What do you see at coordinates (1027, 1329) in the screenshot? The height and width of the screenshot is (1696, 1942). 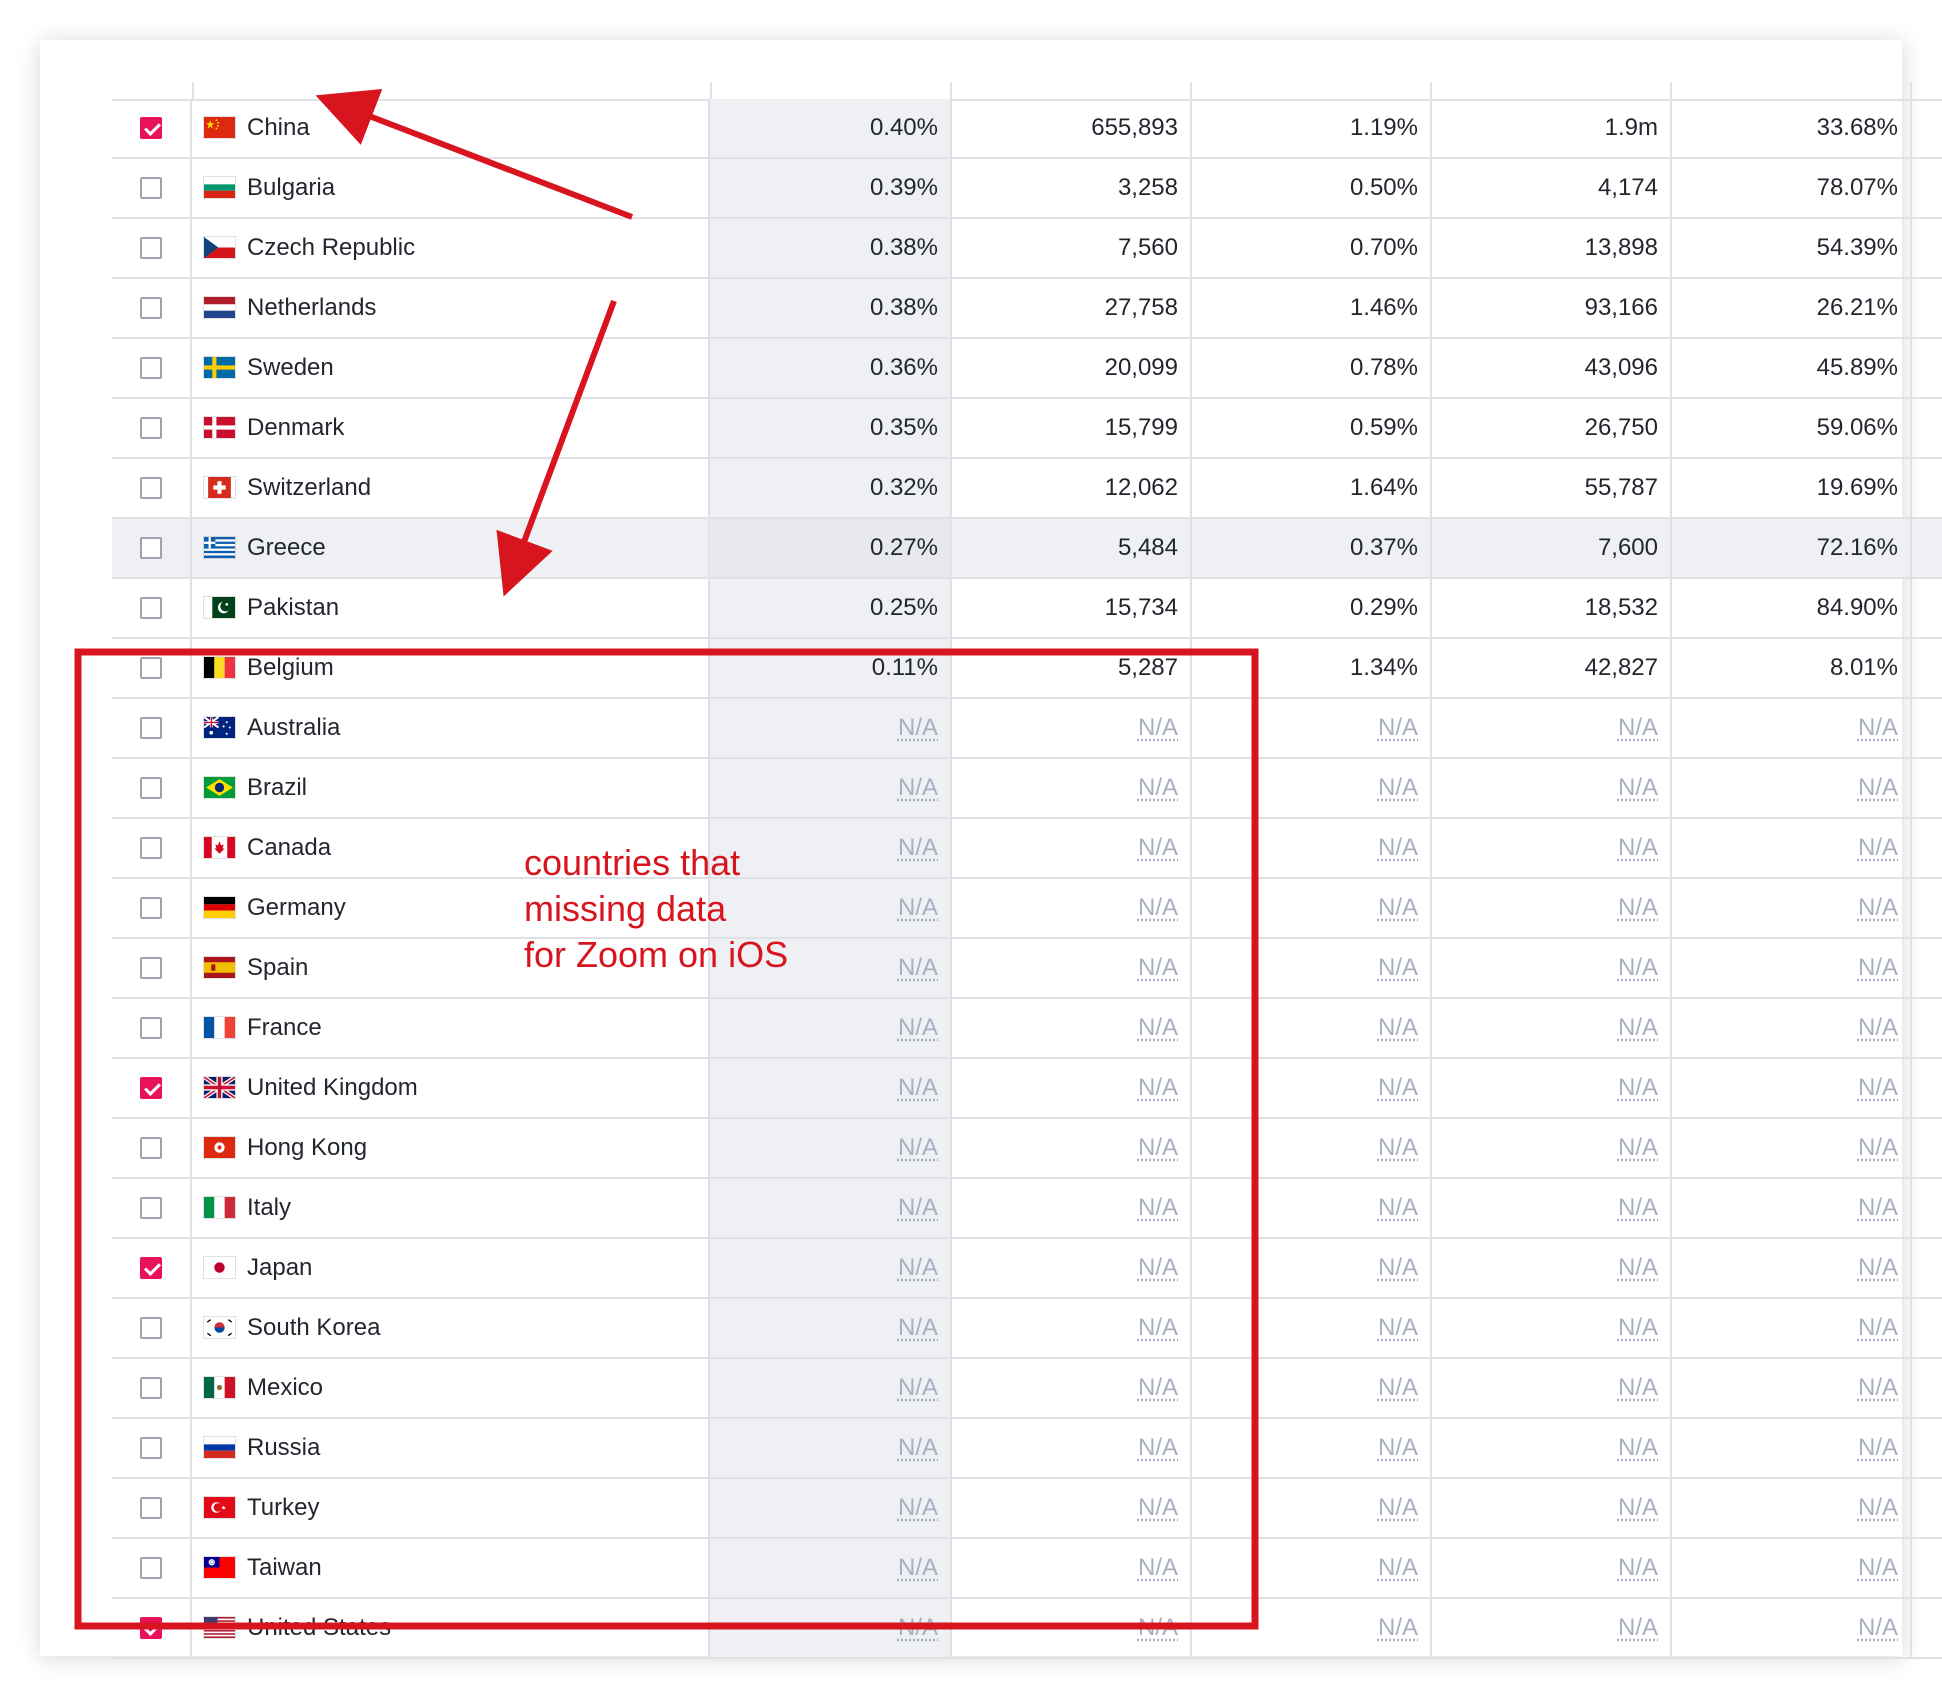 I see `table-row: South Korea N/A N/A N/A N/A N/A` at bounding box center [1027, 1329].